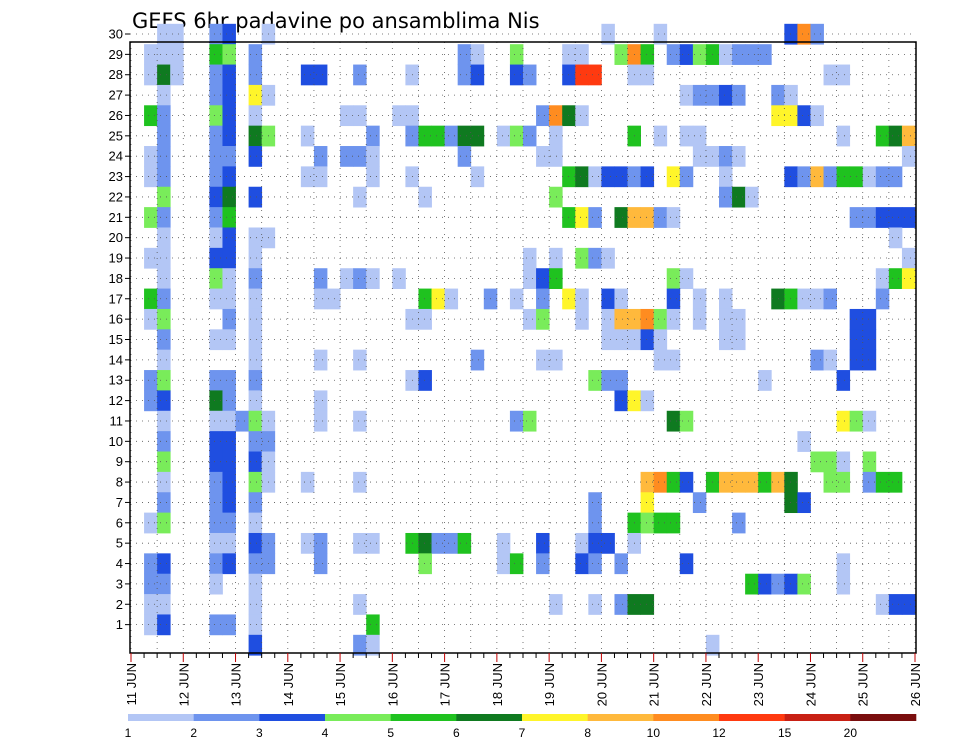 The image size is (960, 742). Describe the element at coordinates (390, 733) in the screenshot. I see `colorbar-label: 5` at that location.